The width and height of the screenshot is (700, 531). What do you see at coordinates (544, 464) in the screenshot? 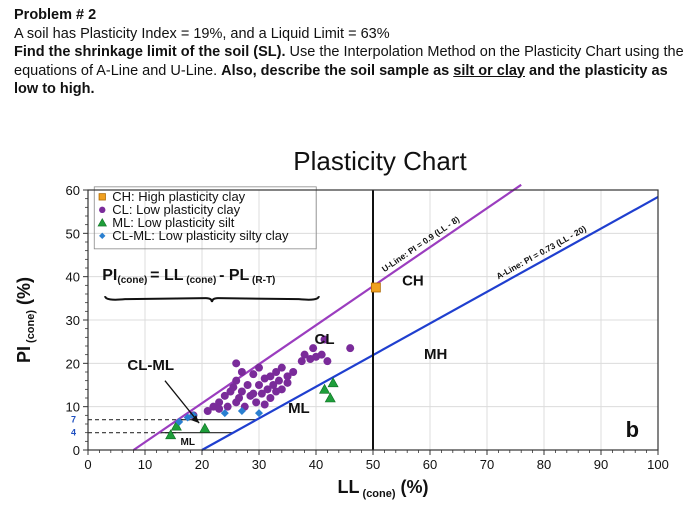
I see `x-tick-label: 80` at bounding box center [544, 464].